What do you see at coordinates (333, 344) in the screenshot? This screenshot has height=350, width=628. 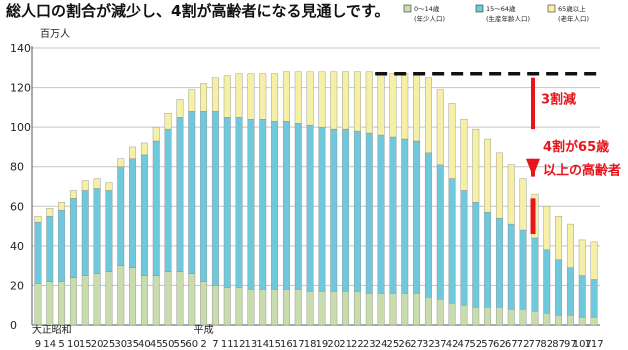 I see `x-tick-label: 20` at bounding box center [333, 344].